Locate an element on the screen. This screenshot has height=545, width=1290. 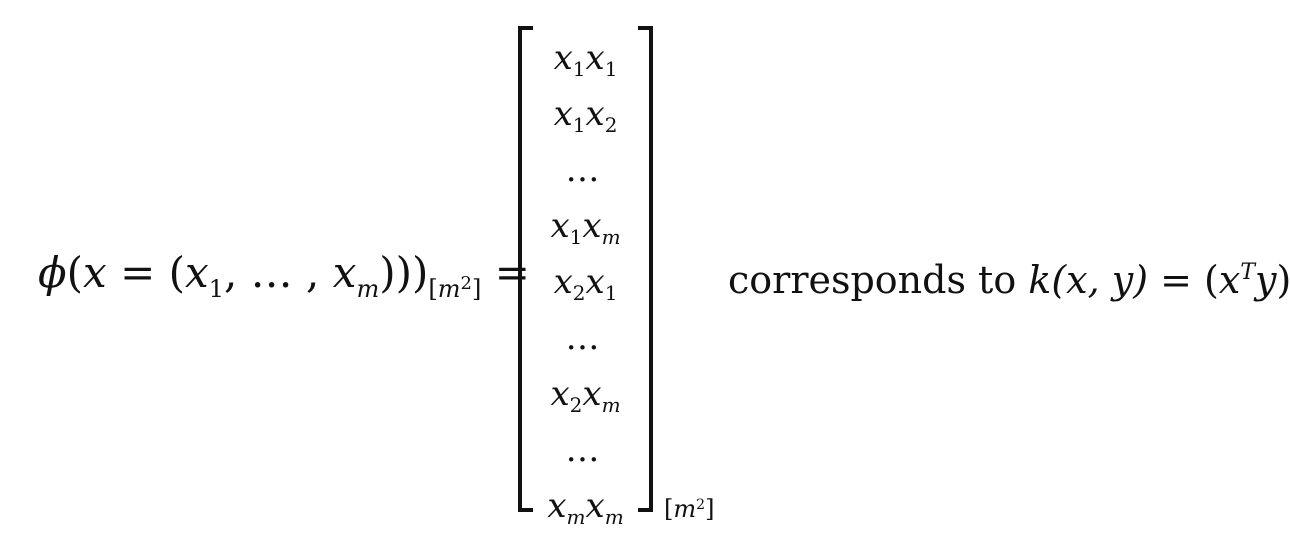
left-matrix-bracket is located at coordinates (525, 269).